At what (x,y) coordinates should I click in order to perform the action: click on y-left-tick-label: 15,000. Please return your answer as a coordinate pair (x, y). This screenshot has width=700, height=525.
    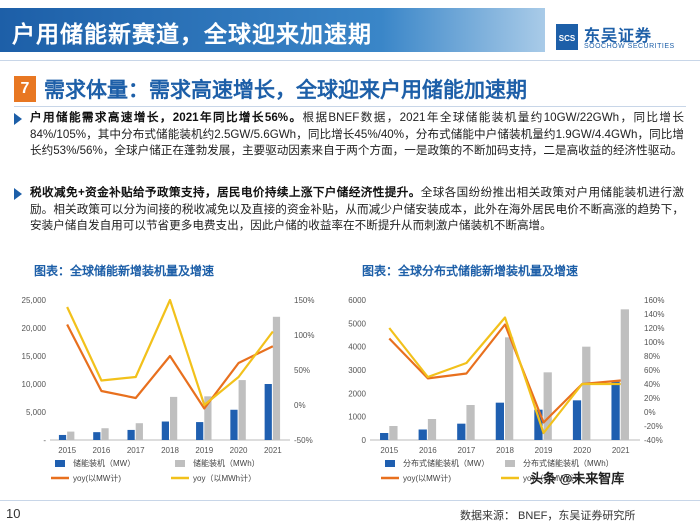
    Looking at the image, I should click on (34, 356).